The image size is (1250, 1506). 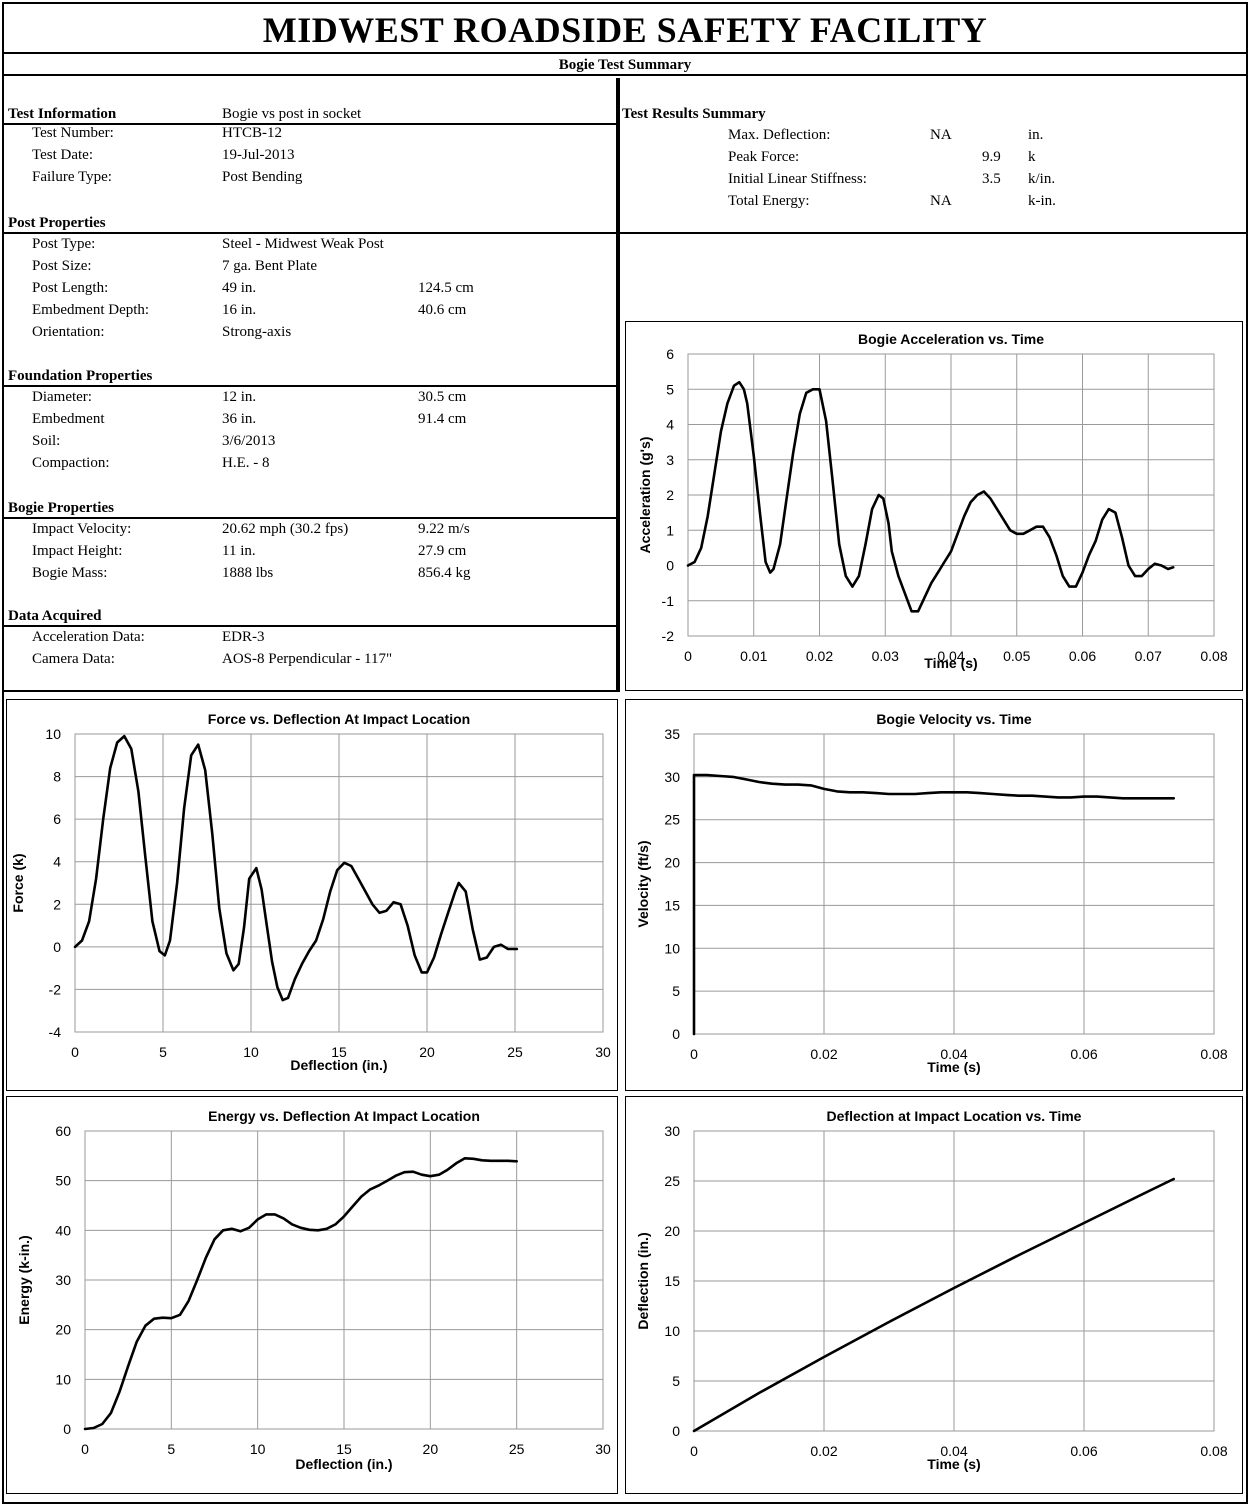 What do you see at coordinates (68, 332) in the screenshot?
I see `info-label: Orientation:` at bounding box center [68, 332].